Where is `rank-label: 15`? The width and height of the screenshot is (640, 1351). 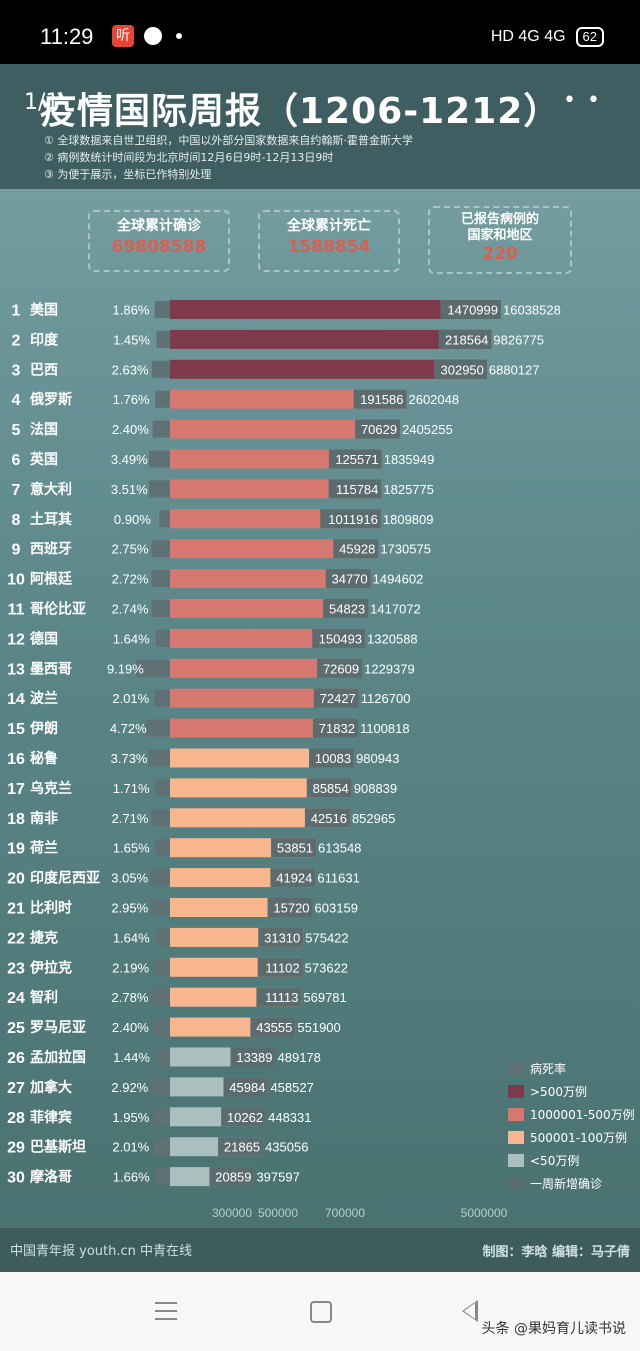
rank-label: 15 is located at coordinates (16, 729).